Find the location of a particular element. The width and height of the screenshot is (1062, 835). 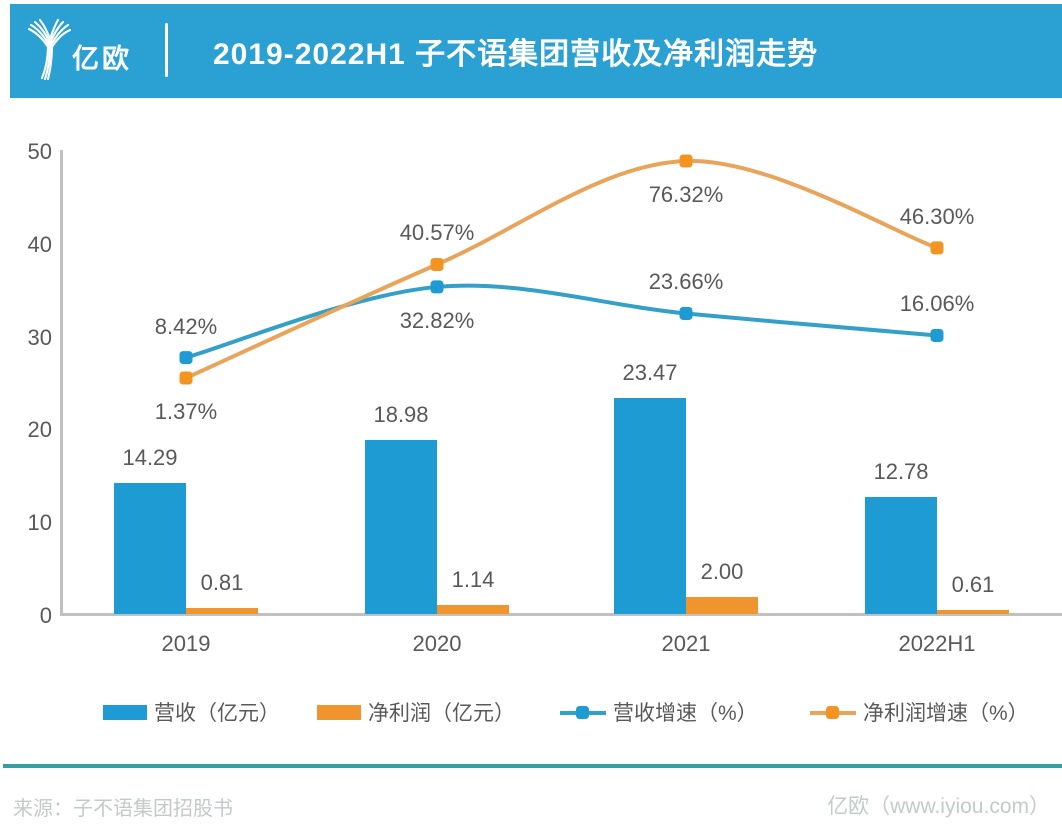

legend-label: 净利润增速（%） is located at coordinates (946, 713).